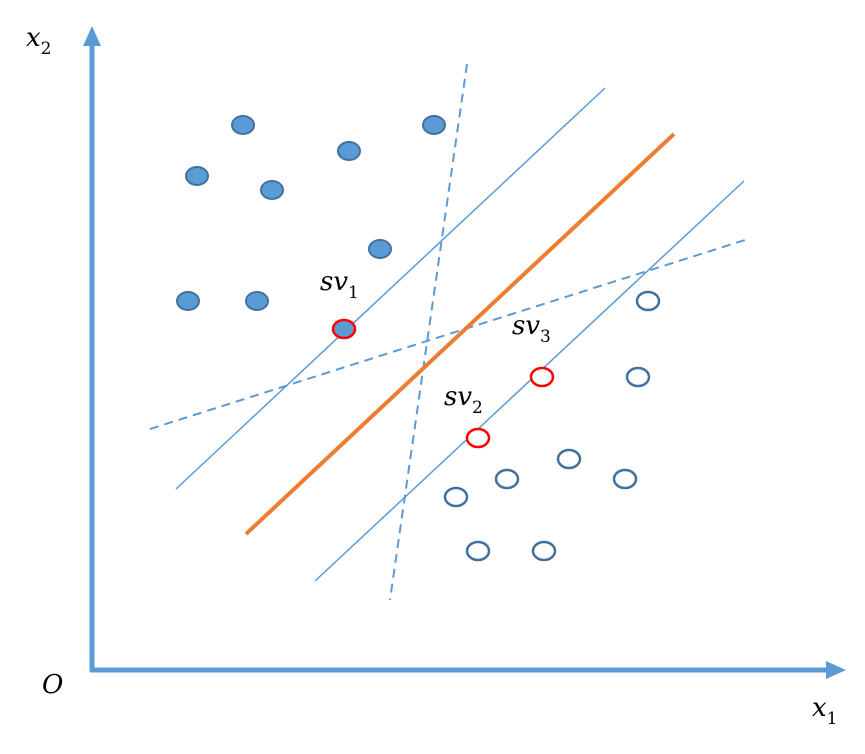  Describe the element at coordinates (552, 426) in the screenshot. I see `negative-class-points` at that location.